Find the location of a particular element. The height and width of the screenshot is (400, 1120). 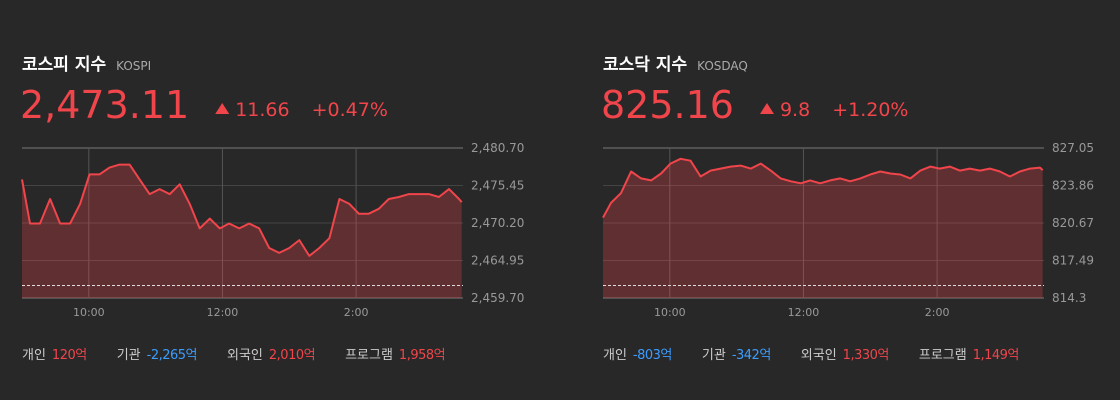

index-change-rate: +0.47% is located at coordinates (350, 110).